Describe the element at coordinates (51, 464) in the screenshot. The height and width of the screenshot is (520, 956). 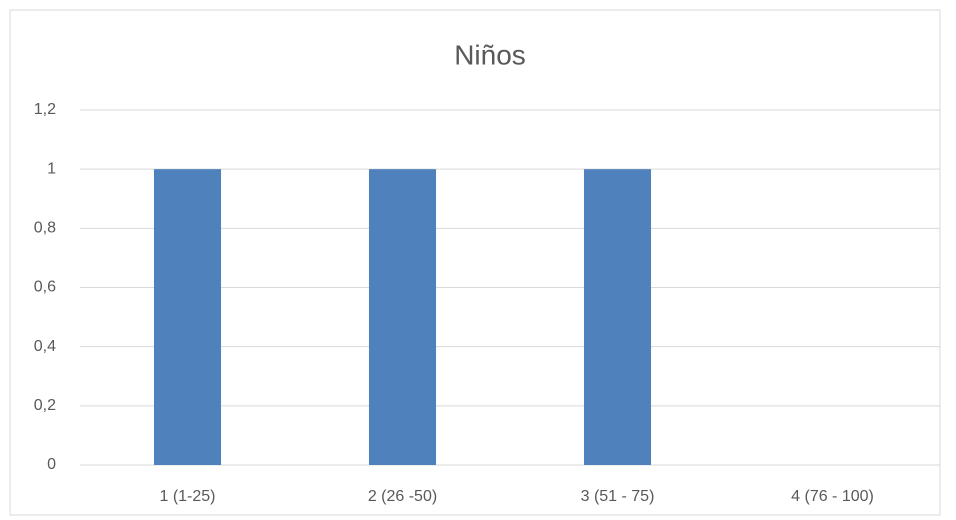
I see `y-tick-label: 0` at that location.